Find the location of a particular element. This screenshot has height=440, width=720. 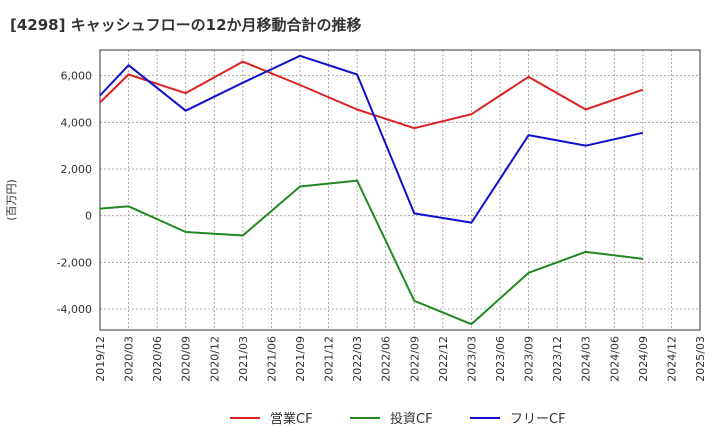

x-tick-label: 2022/12 is located at coordinates (443, 359).